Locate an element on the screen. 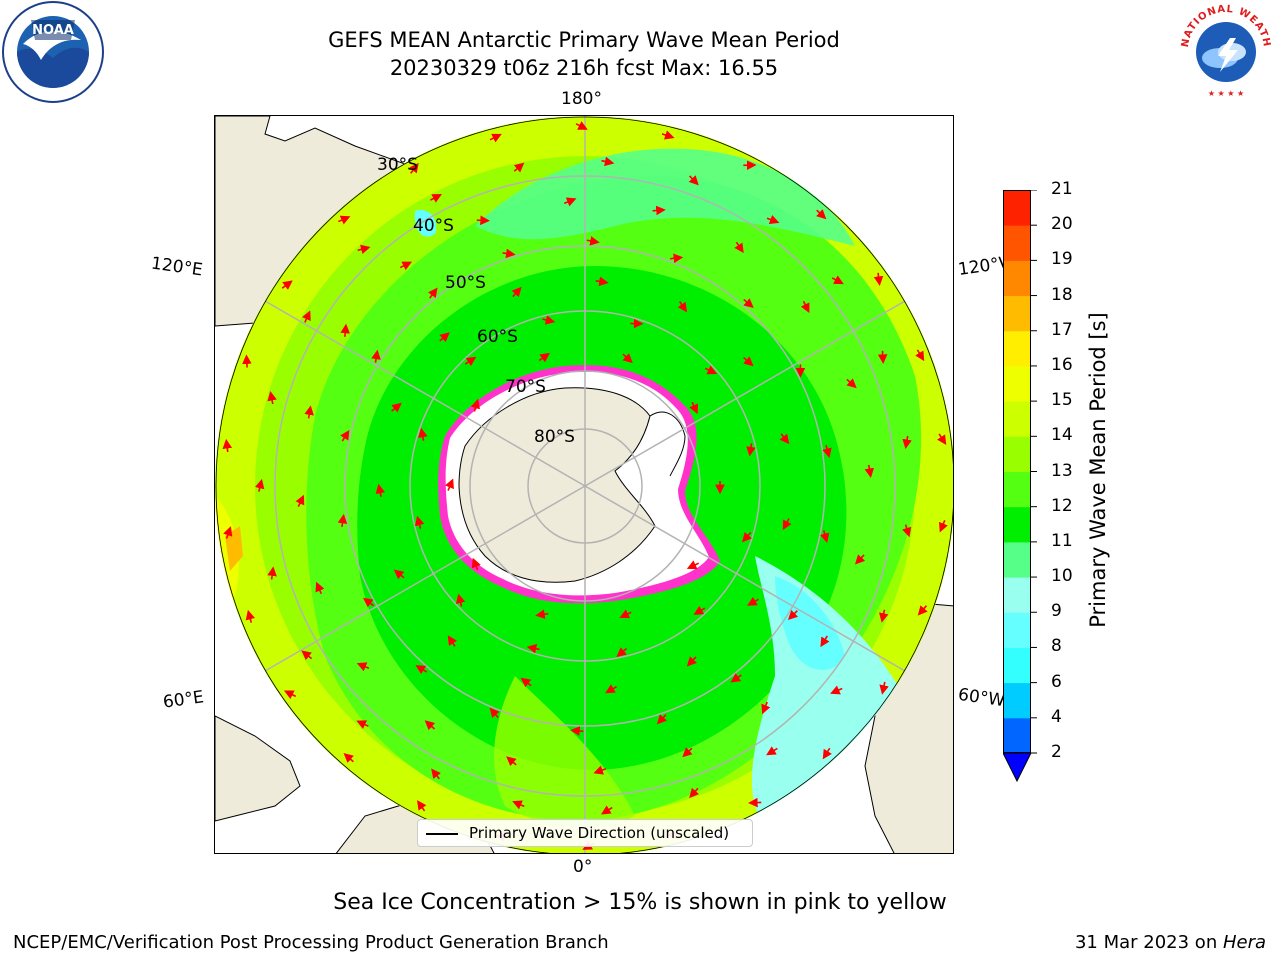 The width and height of the screenshot is (1280, 960). colorbar-title: Primary Wave Mean Period [s] is located at coordinates (1098, 470).